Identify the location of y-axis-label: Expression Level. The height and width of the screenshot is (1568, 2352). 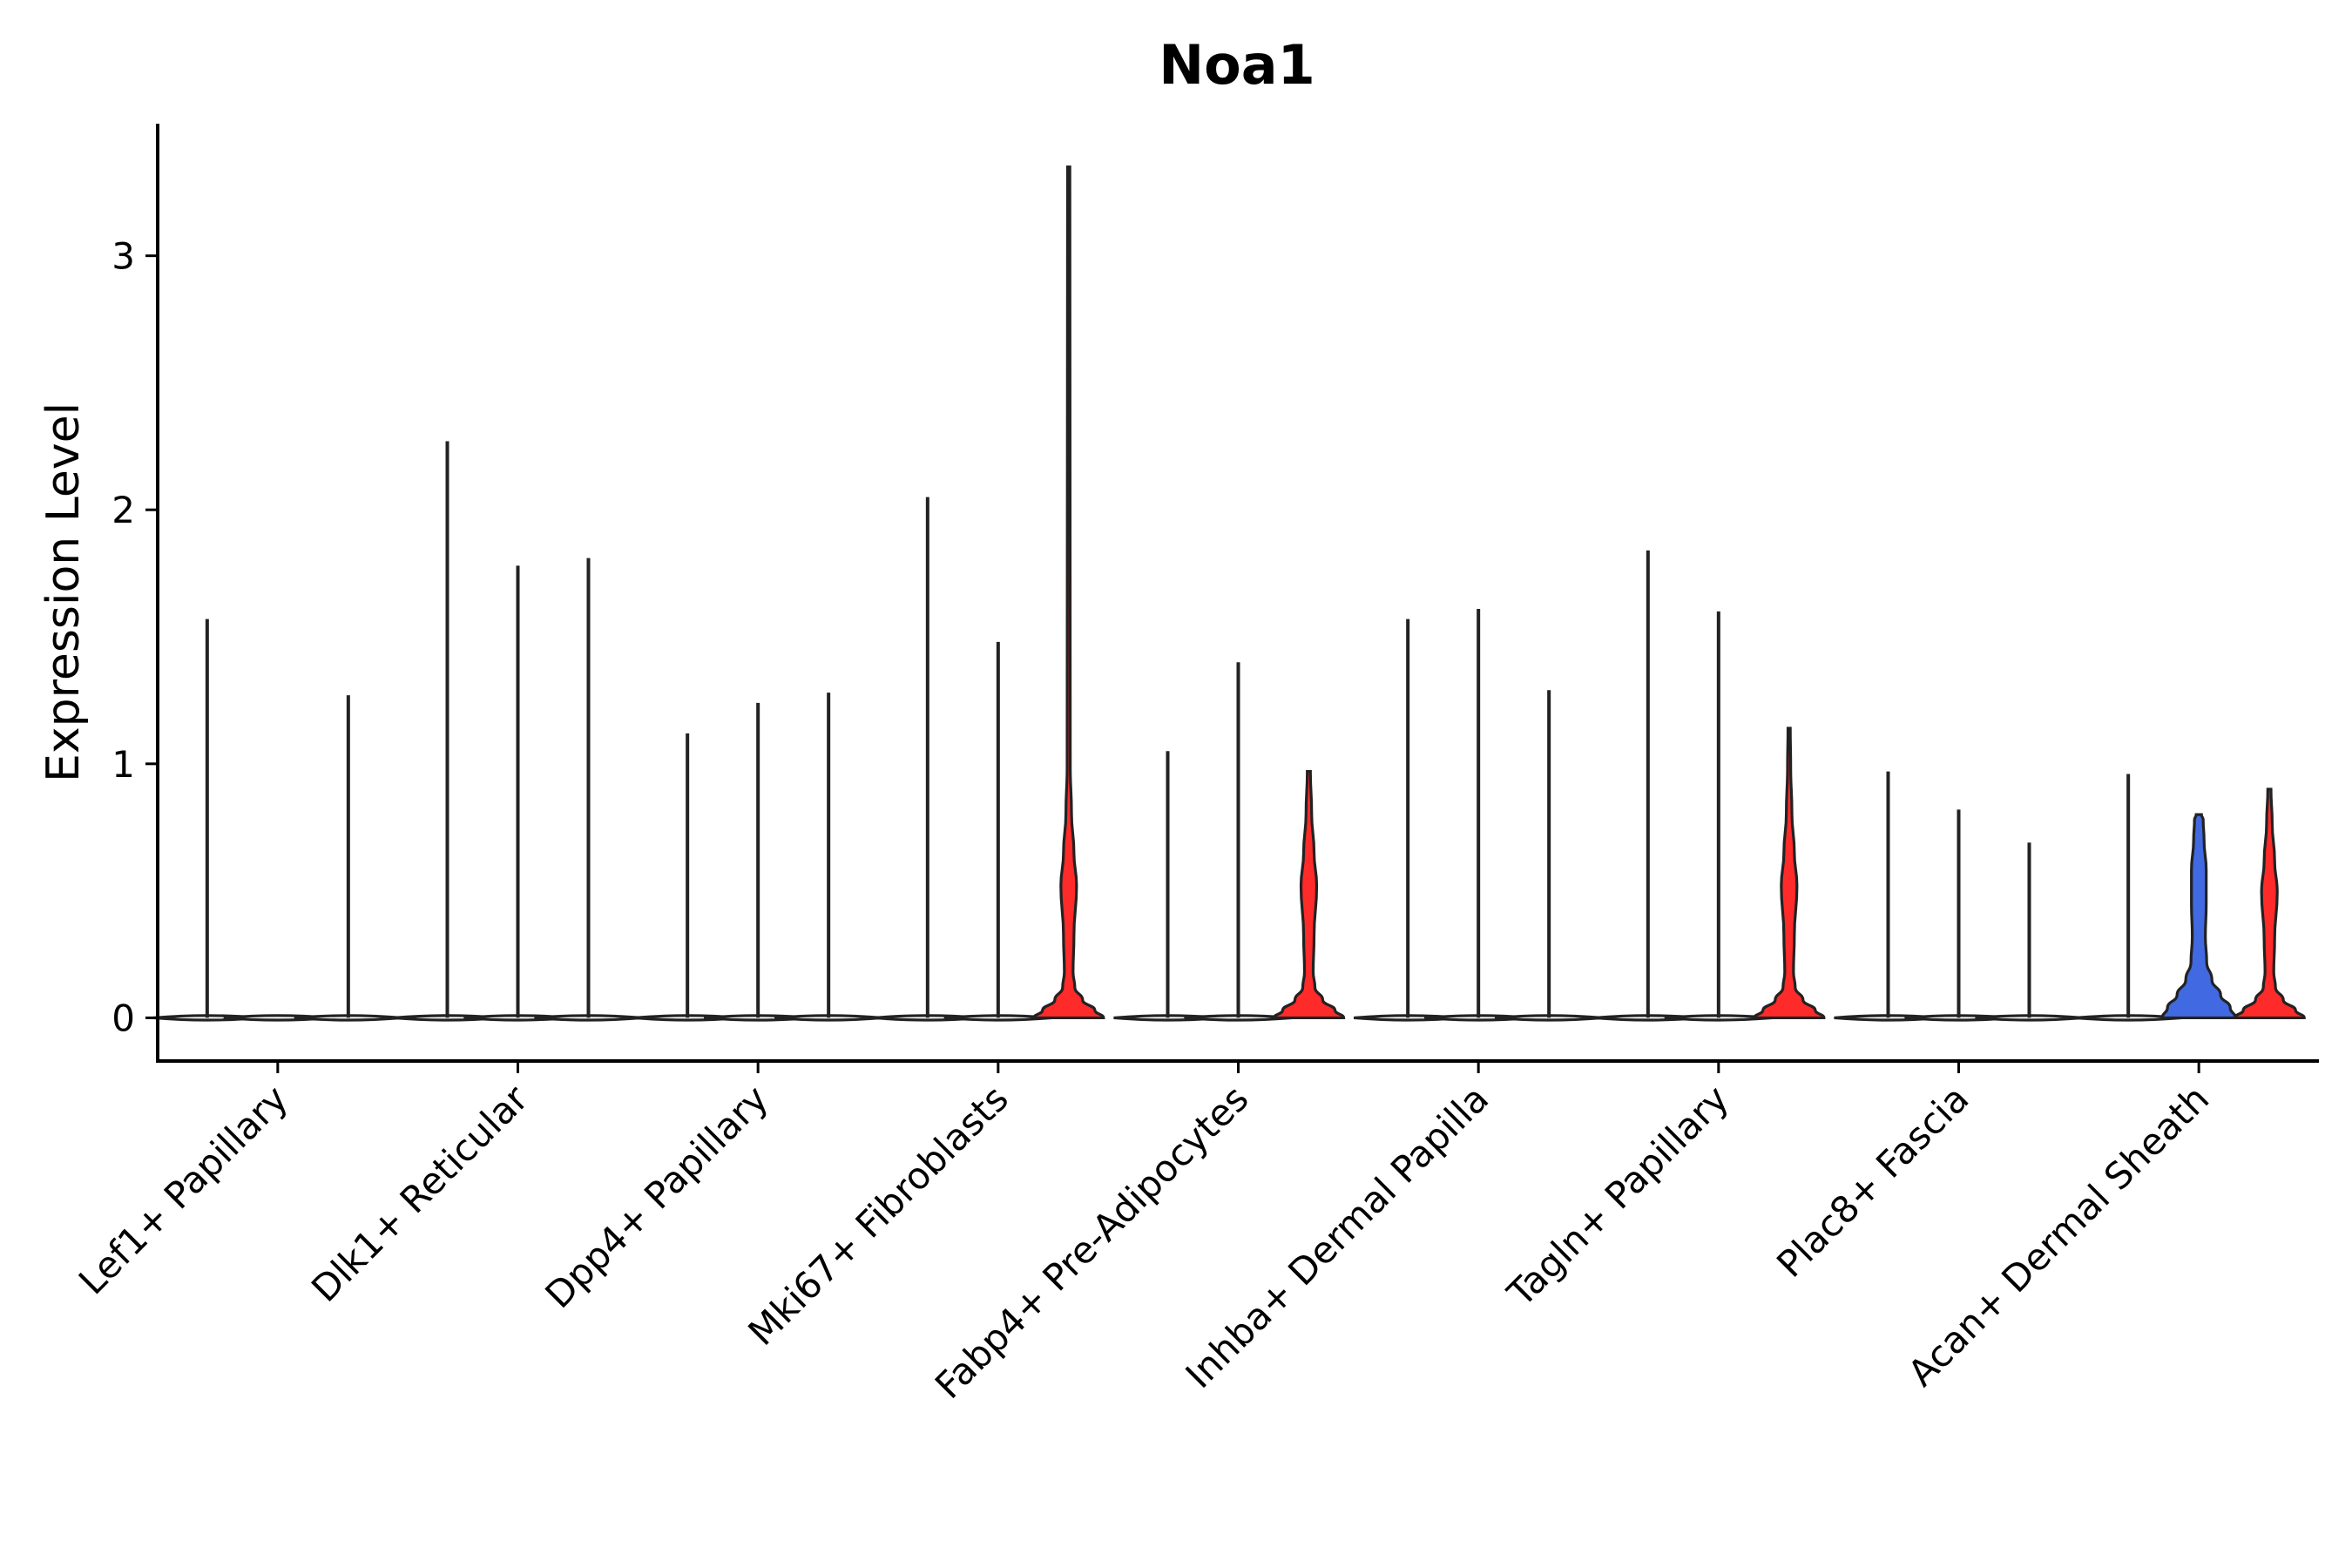
(64, 592).